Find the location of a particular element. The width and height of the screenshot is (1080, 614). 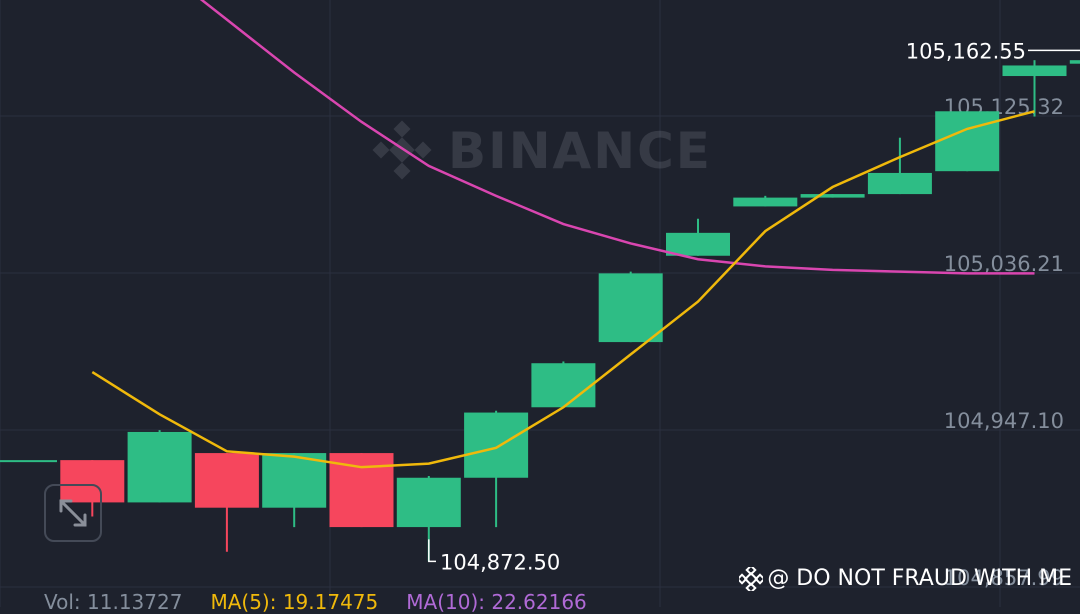

vol-label: Vol: 11.13727 is located at coordinates (113, 602).